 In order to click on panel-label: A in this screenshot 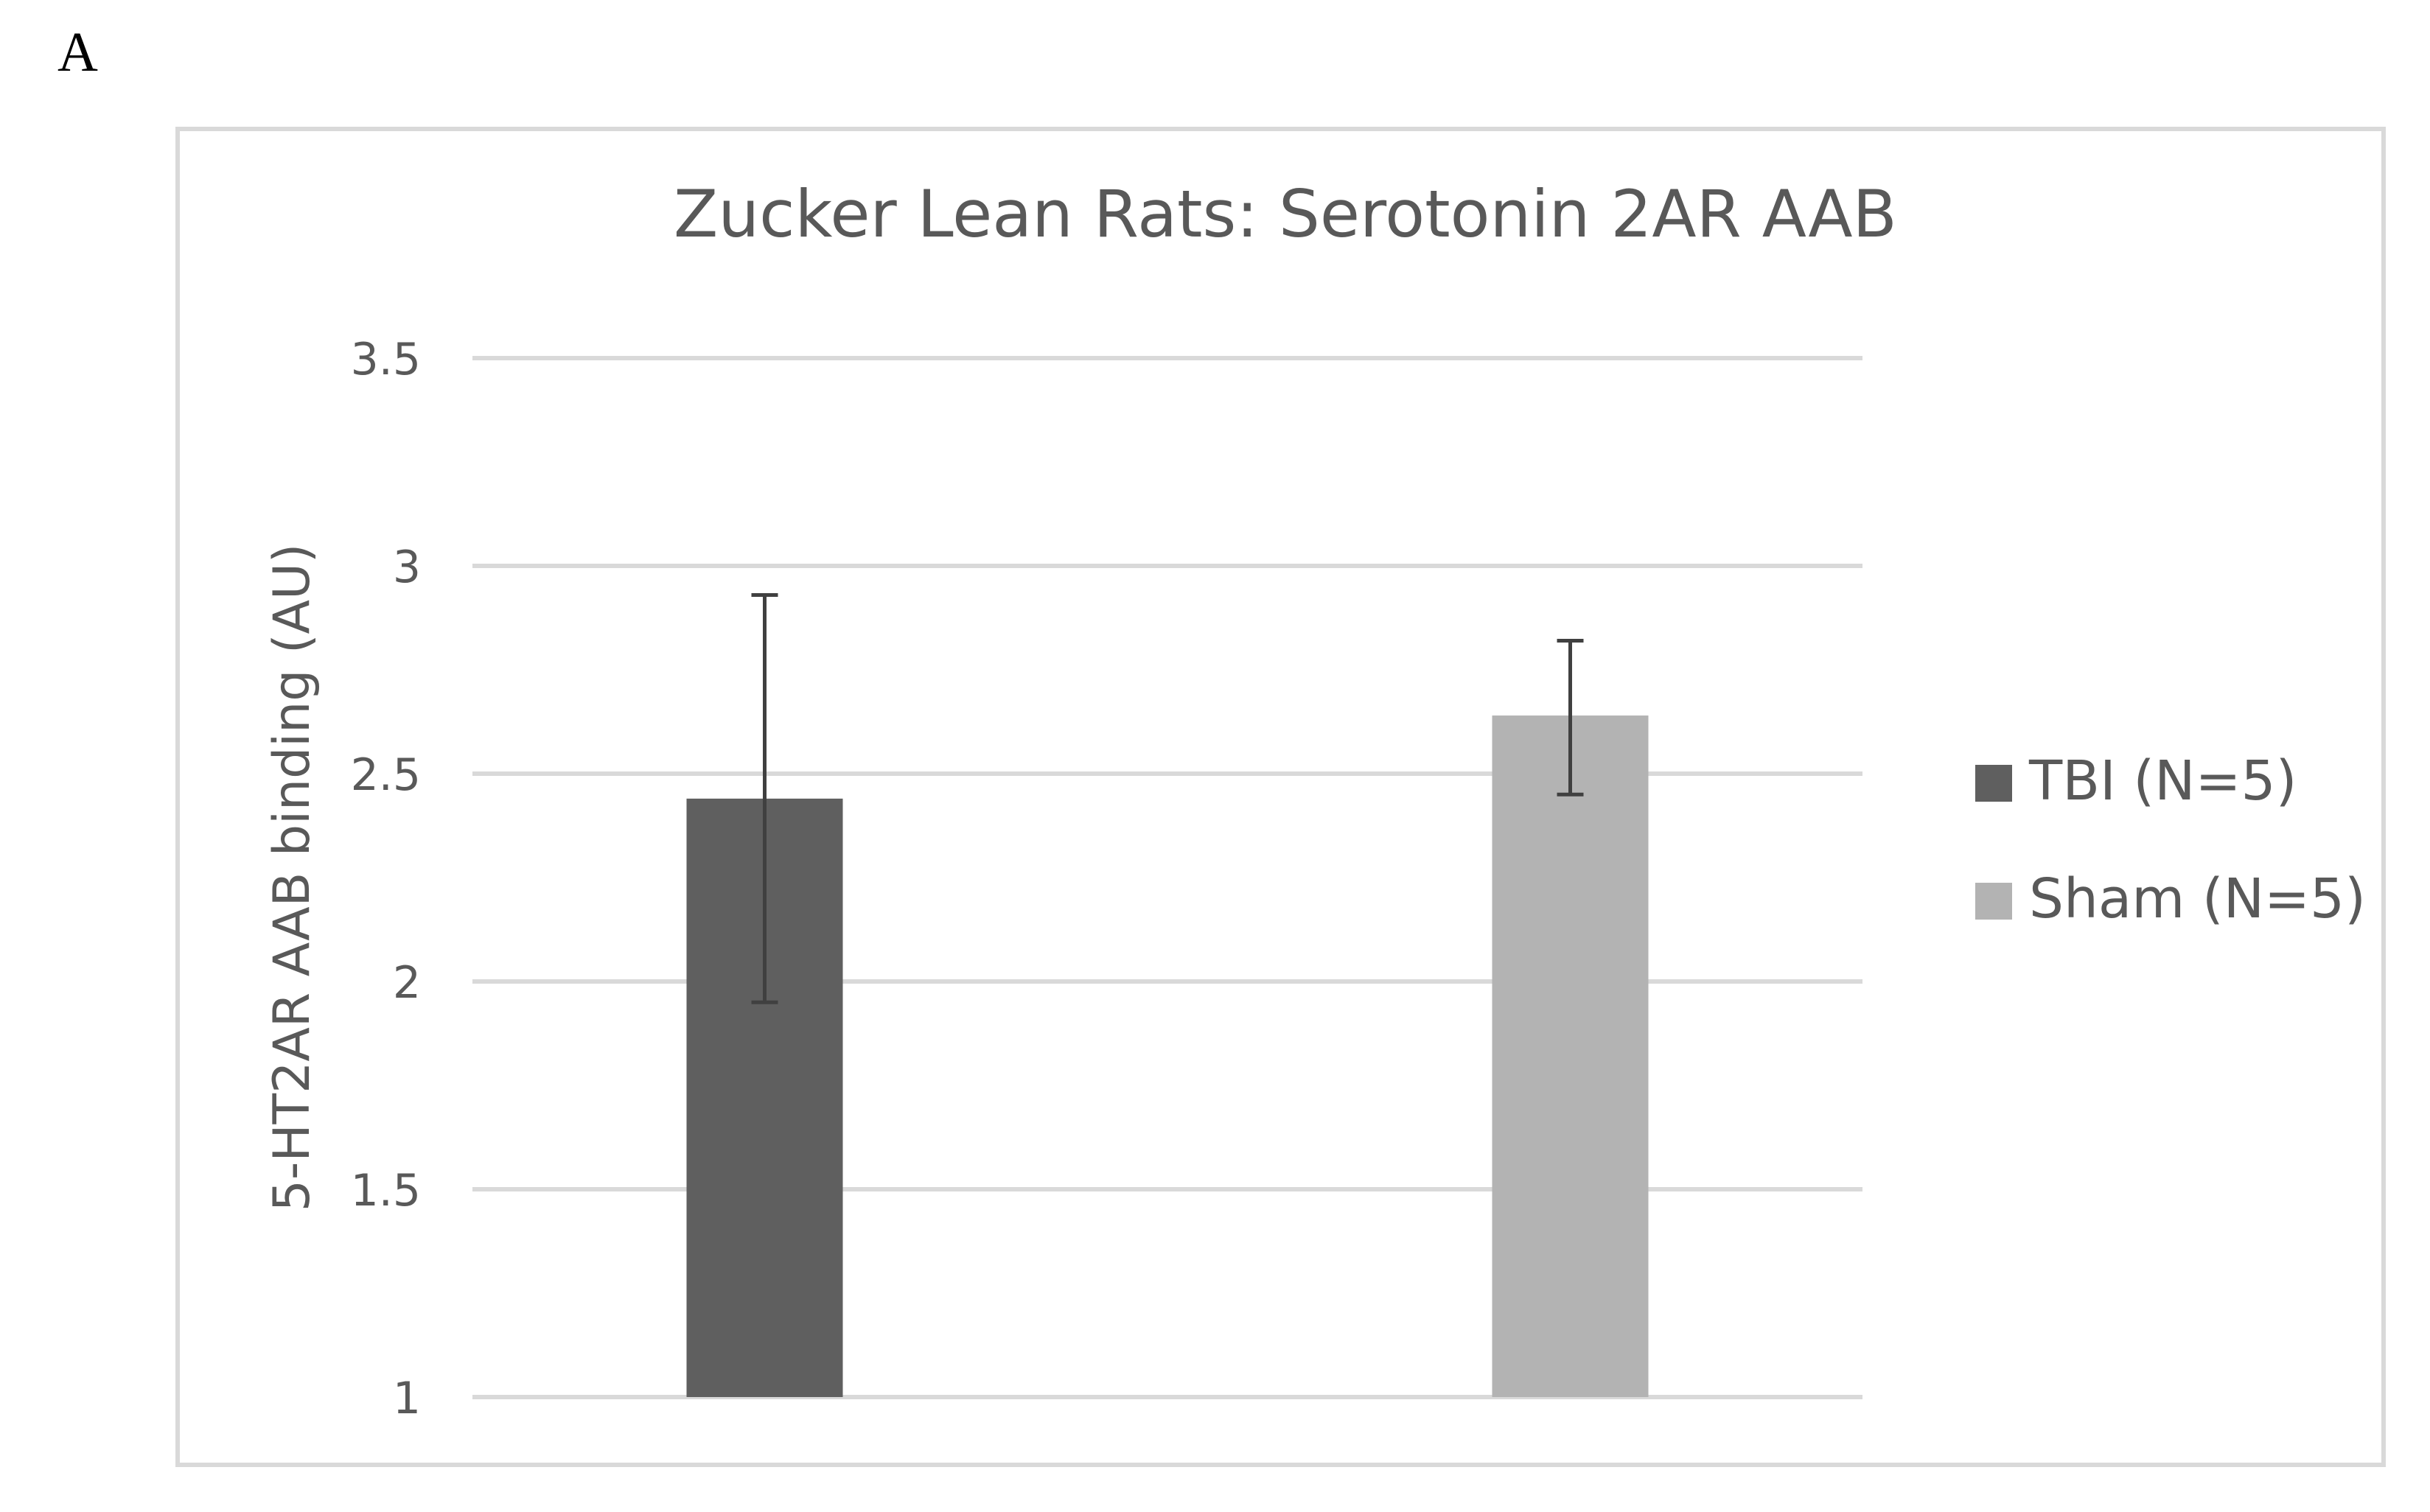, I will do `click(77, 52)`.